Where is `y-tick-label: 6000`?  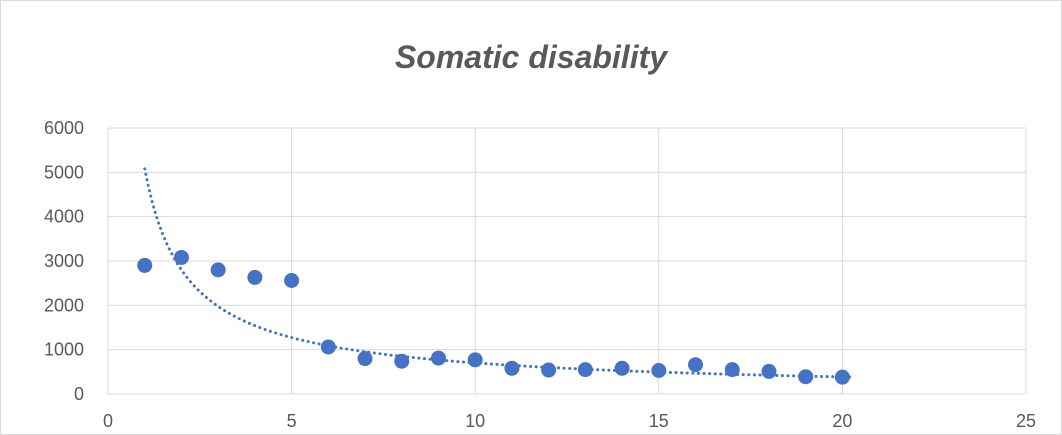
y-tick-label: 6000 is located at coordinates (64, 128).